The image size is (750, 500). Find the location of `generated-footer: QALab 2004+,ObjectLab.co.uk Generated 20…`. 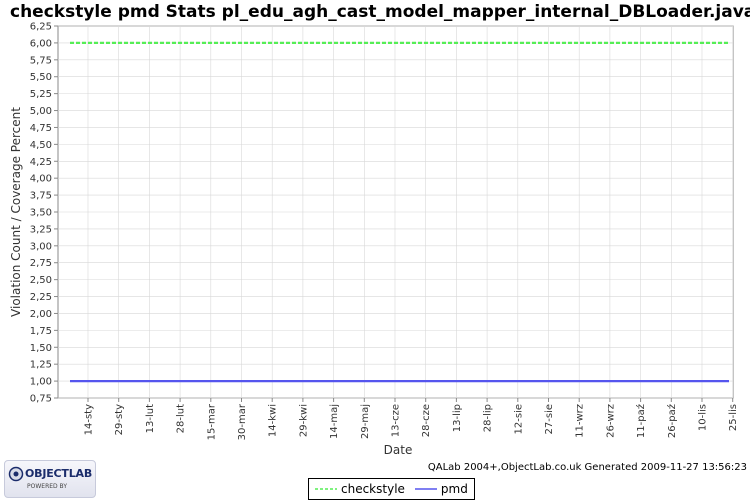

generated-footer: QALab 2004+,ObjectLab.co.uk Generated 20… is located at coordinates (587, 467).